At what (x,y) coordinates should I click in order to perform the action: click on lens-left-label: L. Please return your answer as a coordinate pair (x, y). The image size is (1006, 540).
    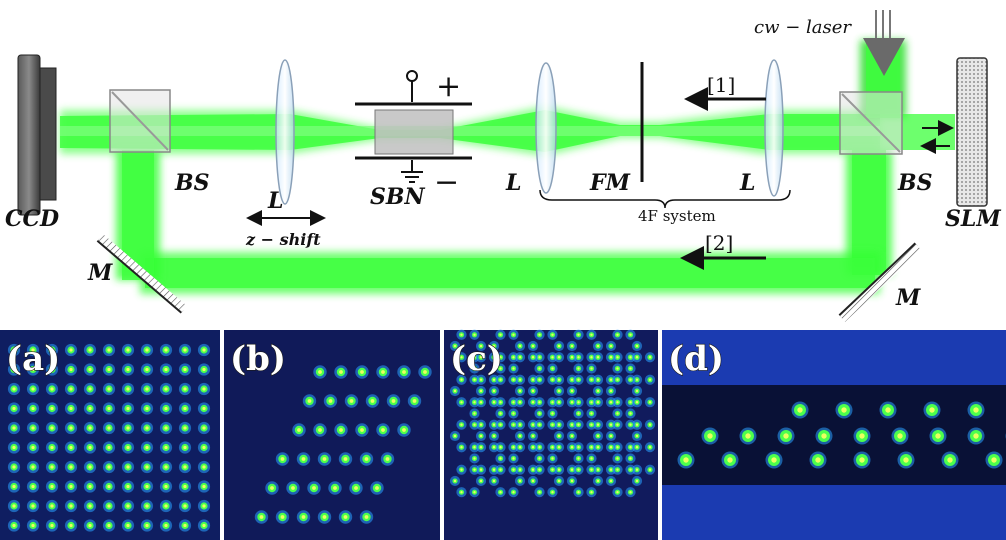
    Looking at the image, I should click on (275, 201).